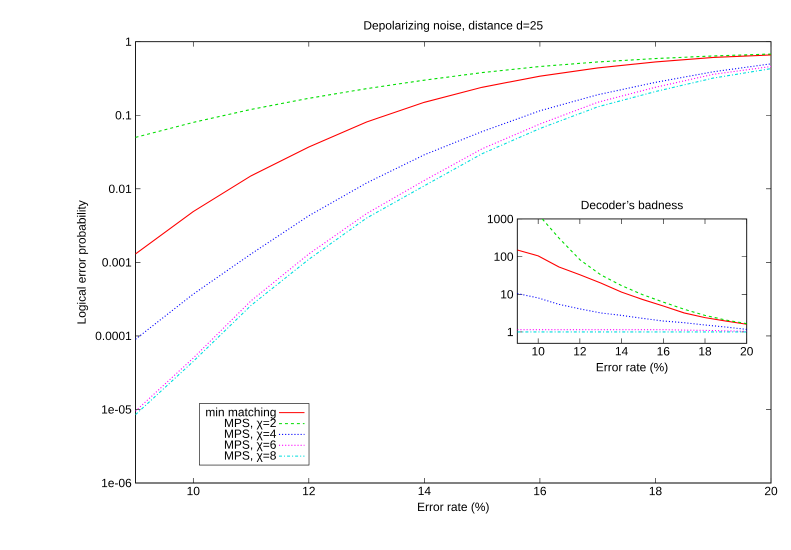 The width and height of the screenshot is (791, 550). What do you see at coordinates (82, 262) in the screenshot?
I see `y-axis-title: Logical error probability` at bounding box center [82, 262].